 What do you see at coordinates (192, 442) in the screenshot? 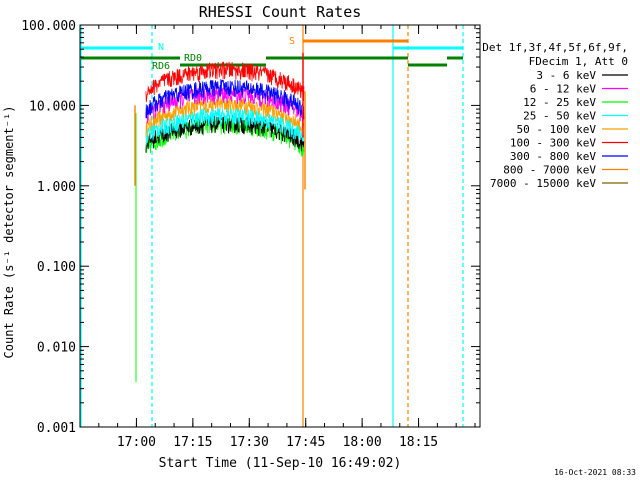
I see `x-tick-label: 17:15` at bounding box center [192, 442].